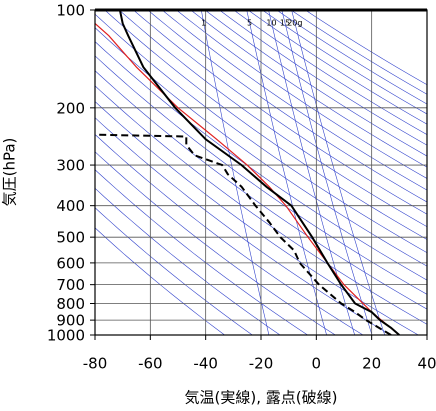 This screenshot has width=436, height=411. I want to click on y-tick-label: 400, so click(70, 206).